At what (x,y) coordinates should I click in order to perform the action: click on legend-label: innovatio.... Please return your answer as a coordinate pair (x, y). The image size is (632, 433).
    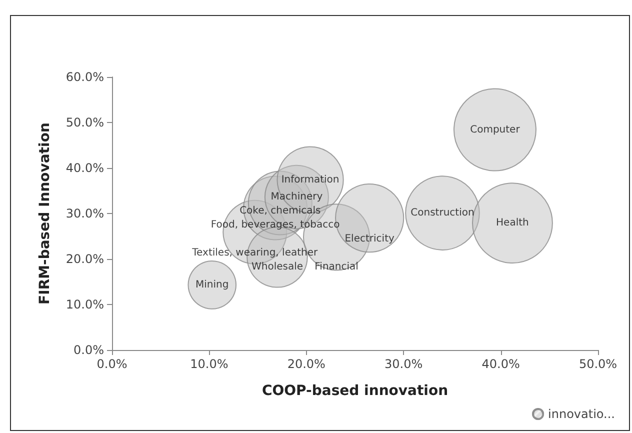
    Looking at the image, I should click on (582, 414).